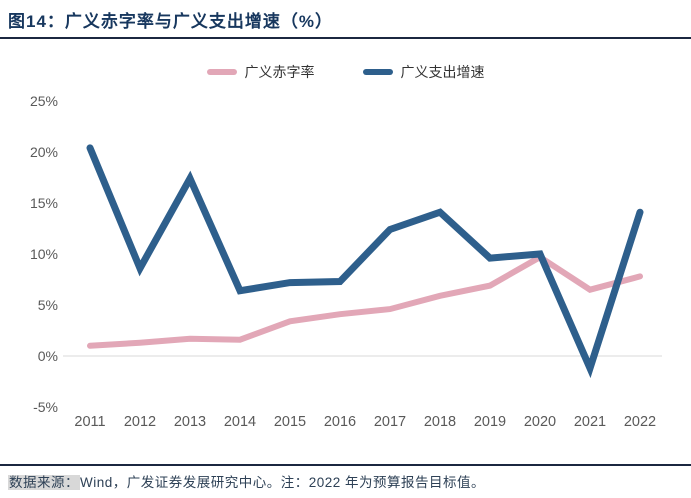  What do you see at coordinates (48, 305) in the screenshot?
I see `y-tick-label: 5%` at bounding box center [48, 305].